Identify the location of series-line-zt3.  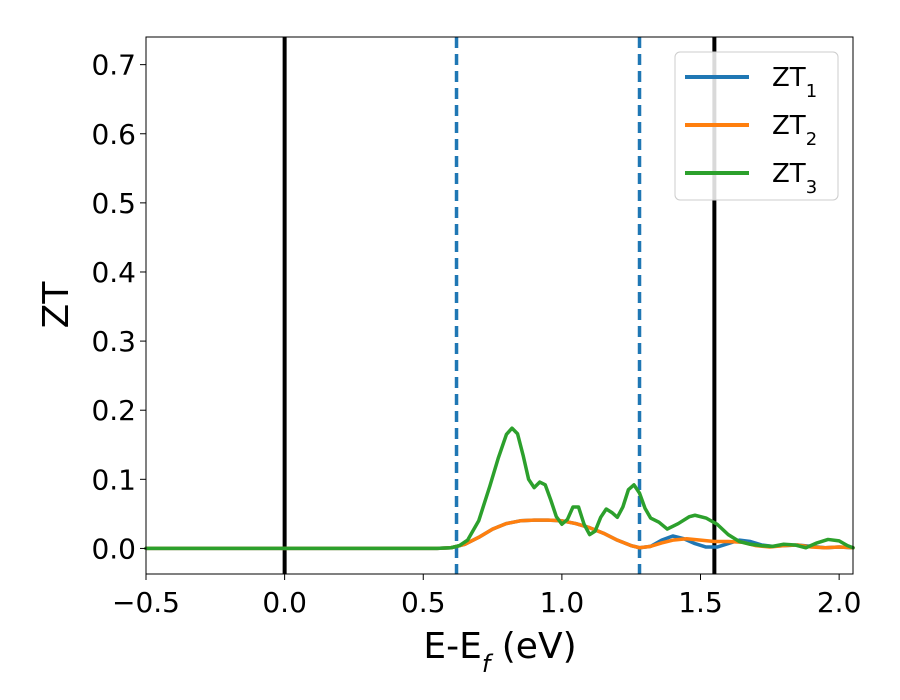
(499, 488).